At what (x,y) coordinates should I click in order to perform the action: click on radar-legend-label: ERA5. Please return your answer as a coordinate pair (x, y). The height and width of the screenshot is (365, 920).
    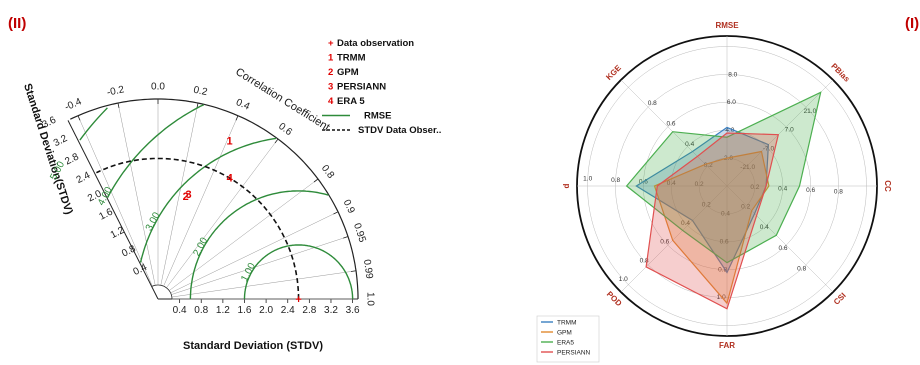
    Looking at the image, I should click on (565, 343).